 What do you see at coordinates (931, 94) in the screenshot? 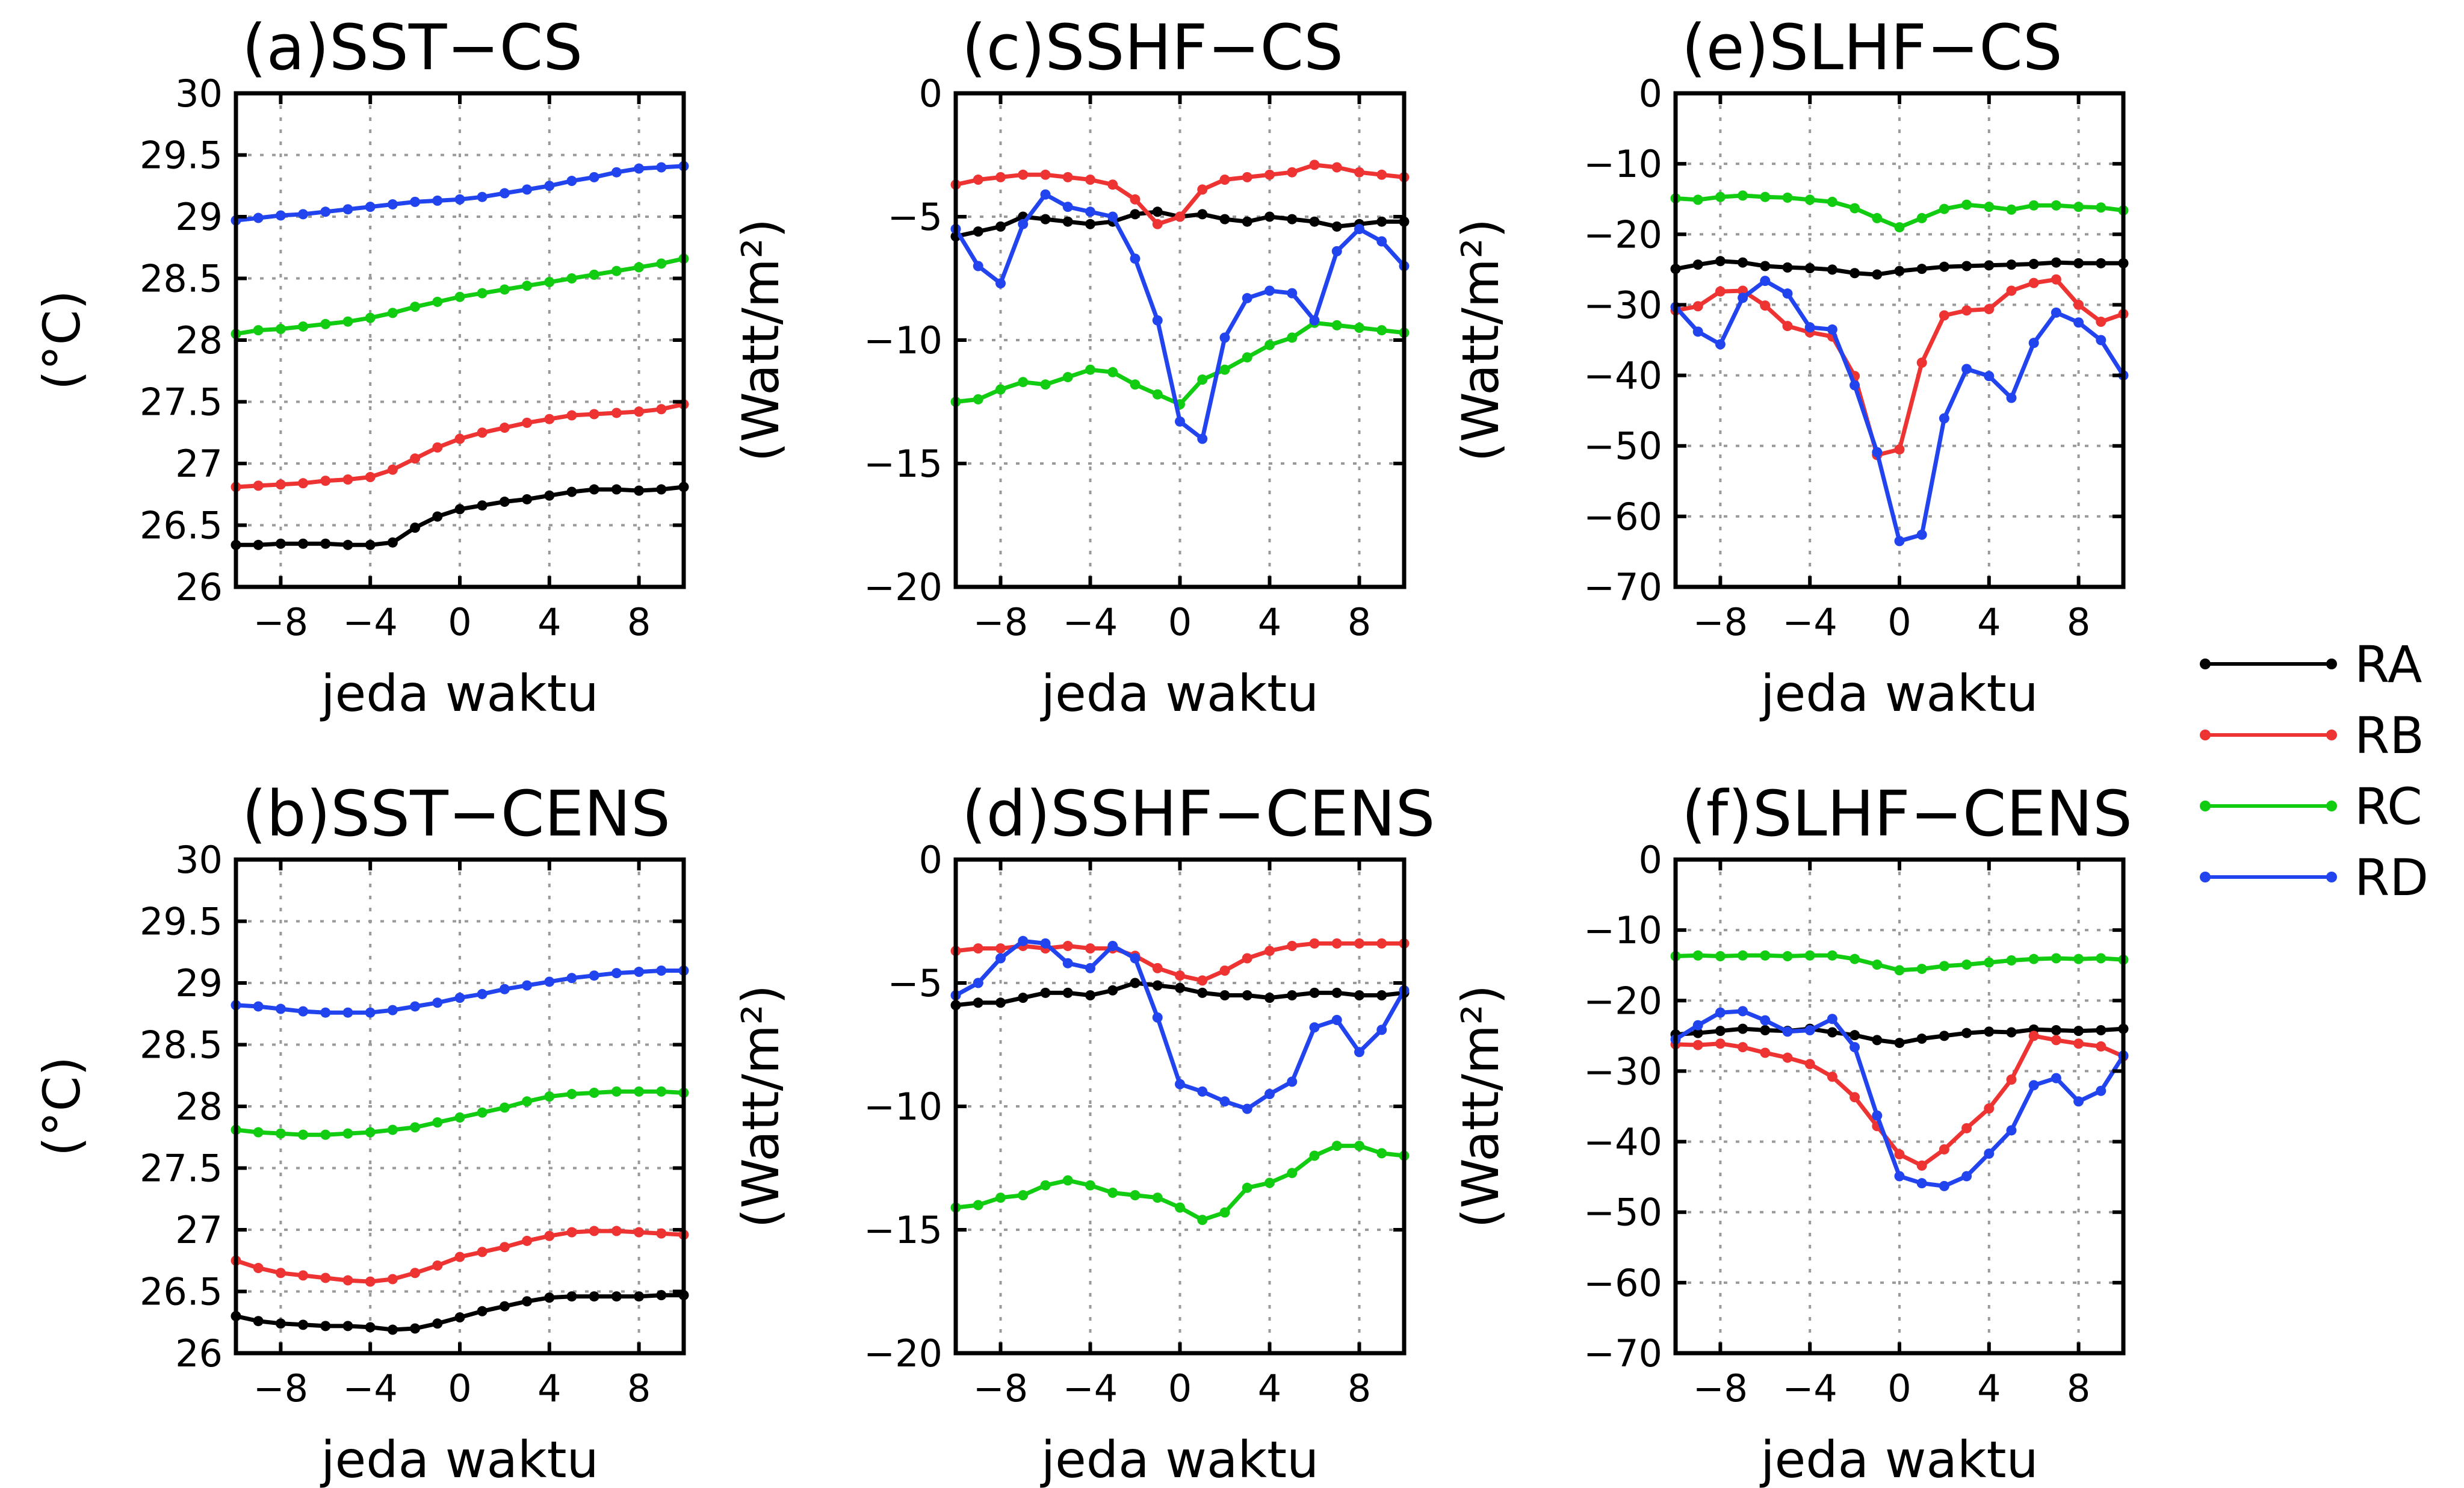
I see `y-tick-label: 0` at bounding box center [931, 94].